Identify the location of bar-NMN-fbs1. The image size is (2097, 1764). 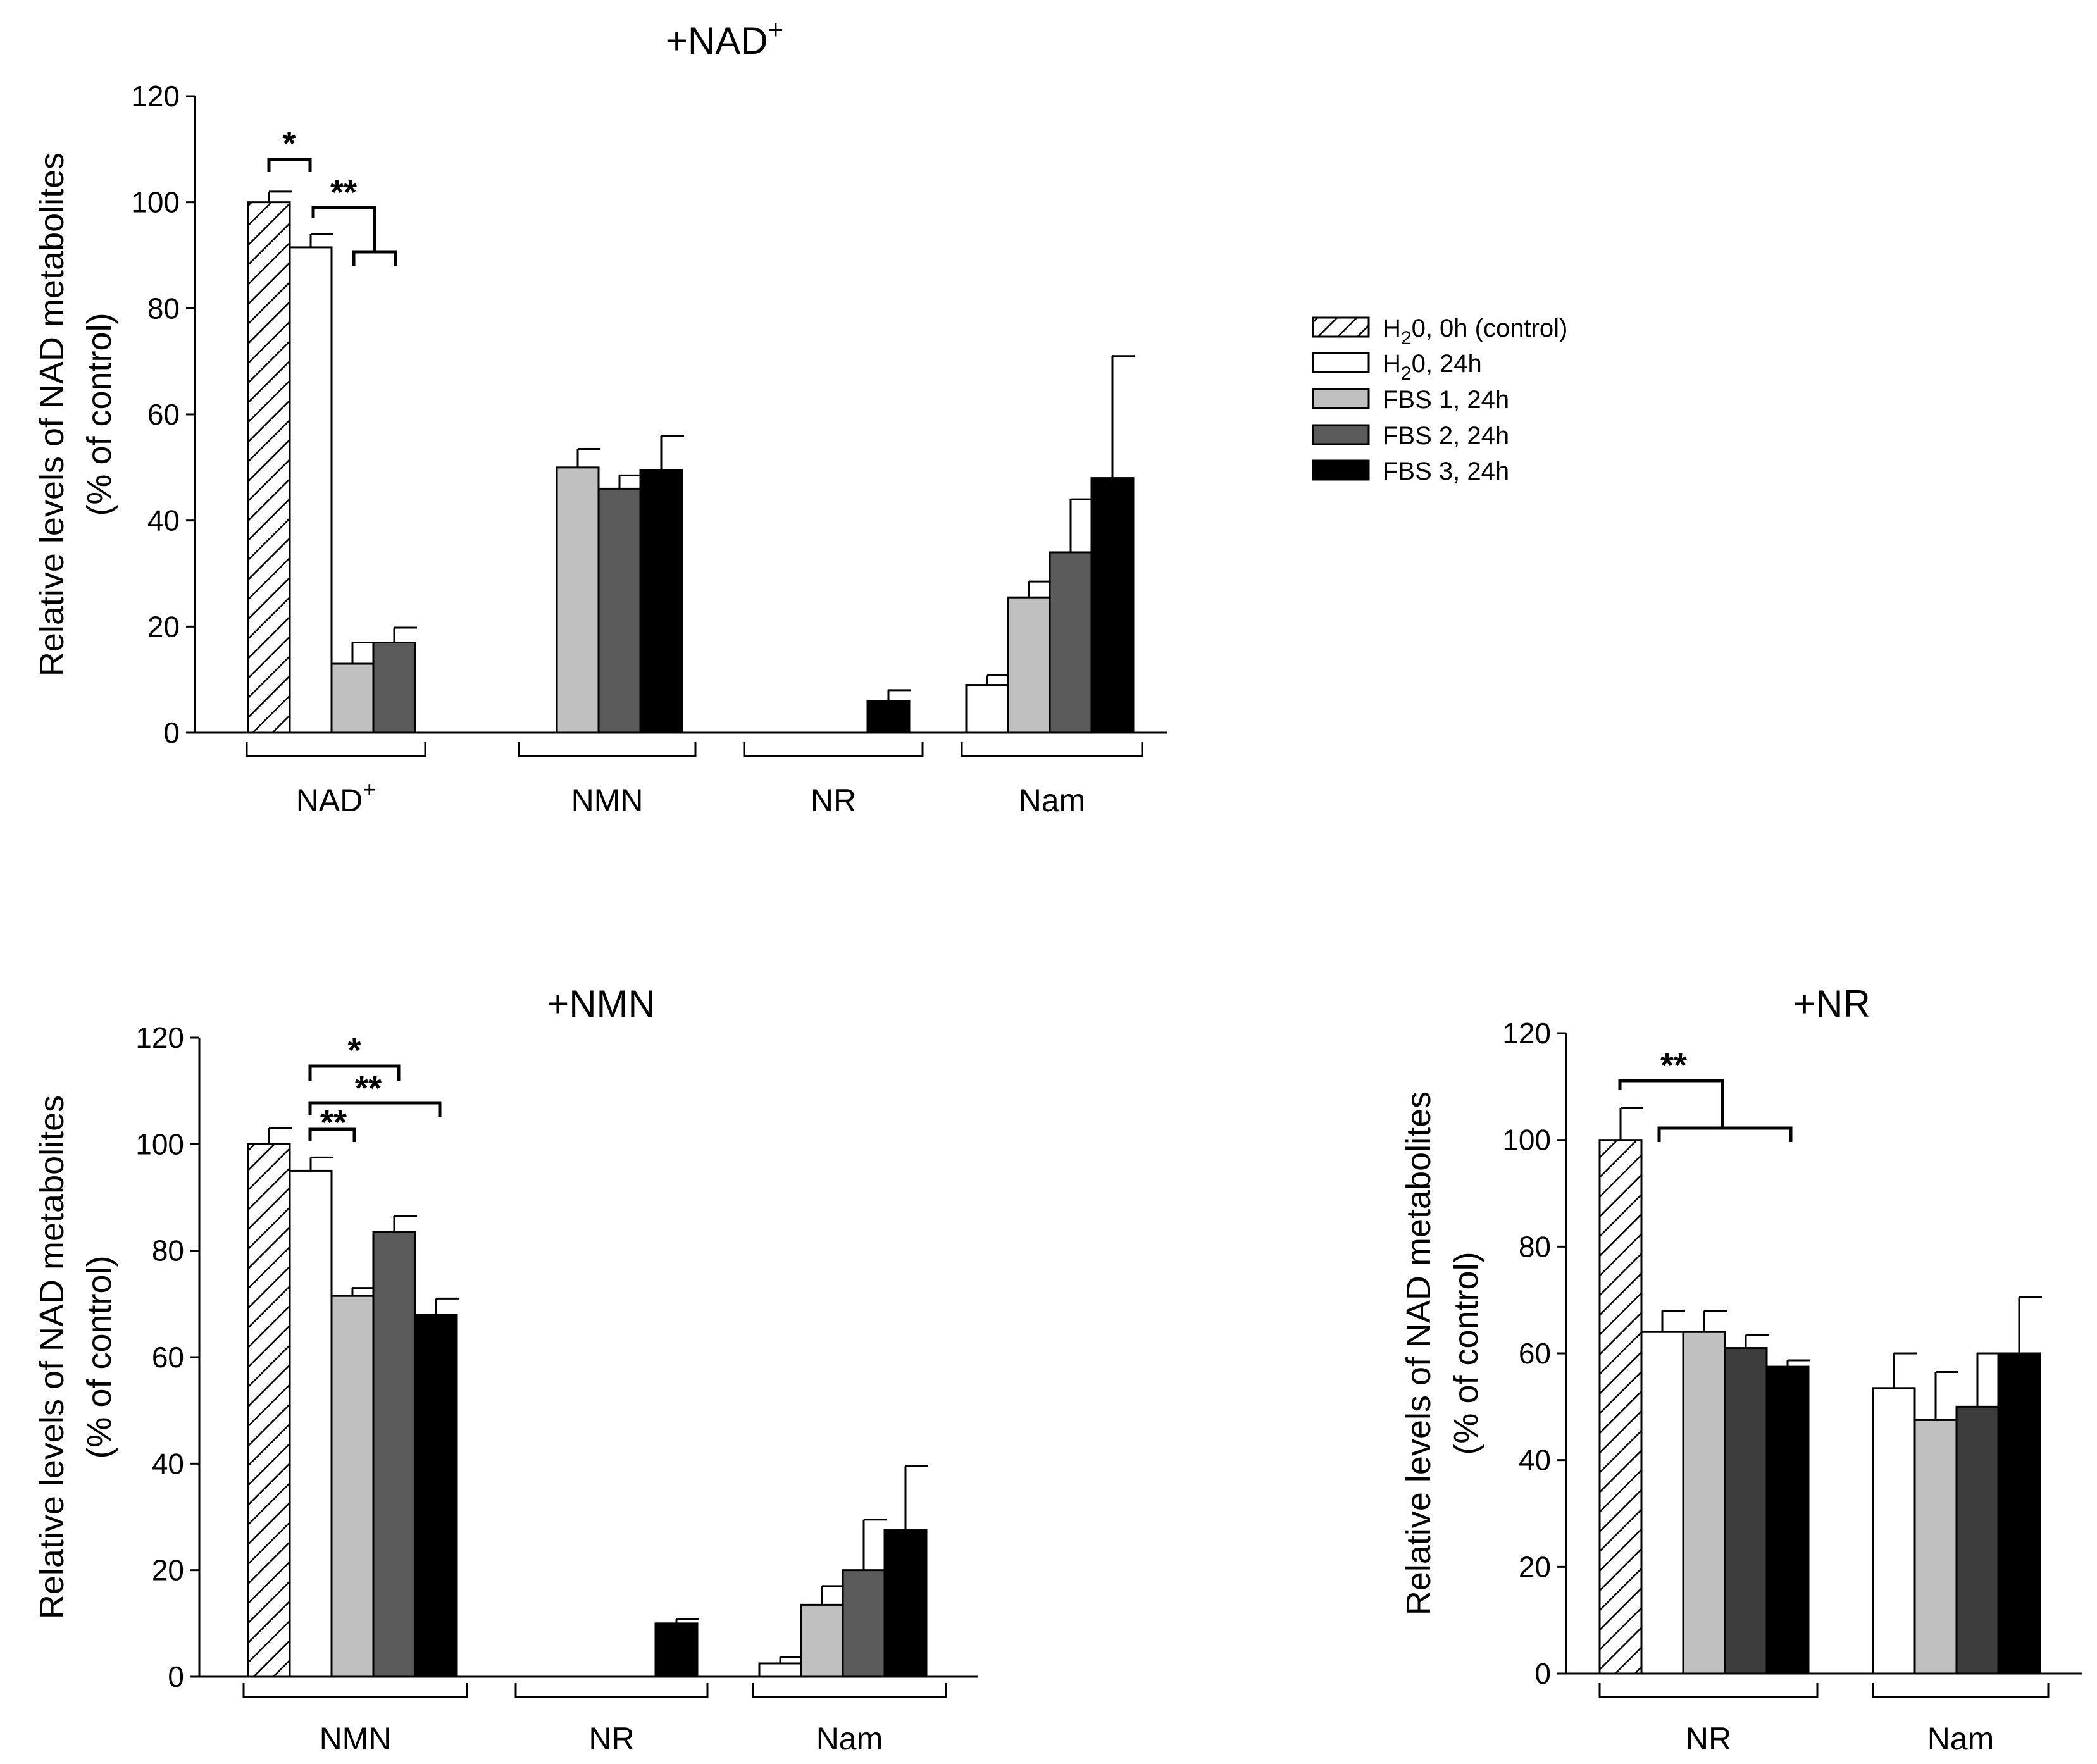
(578, 600).